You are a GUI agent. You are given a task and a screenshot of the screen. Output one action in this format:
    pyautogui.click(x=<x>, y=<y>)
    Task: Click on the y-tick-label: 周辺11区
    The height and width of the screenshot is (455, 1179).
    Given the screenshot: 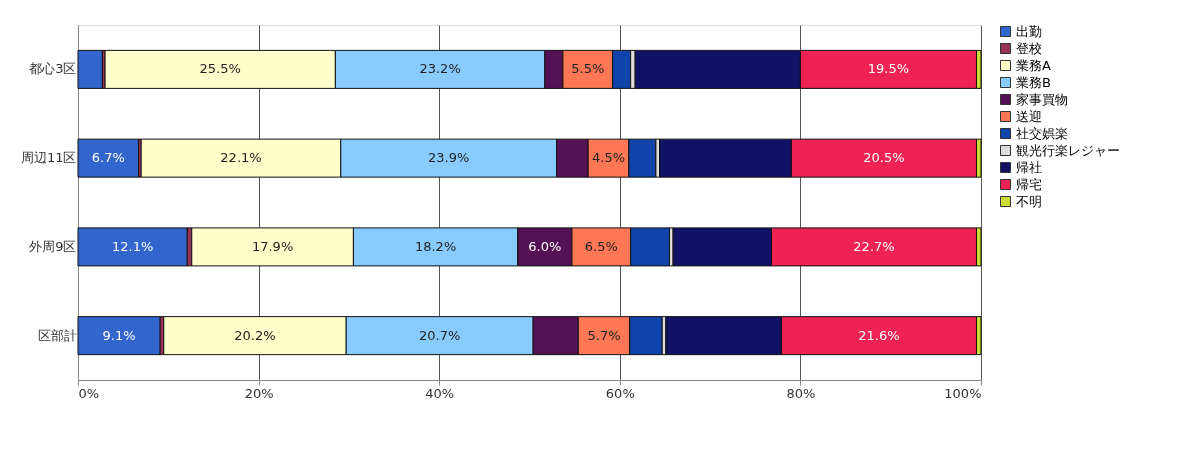 What is the action you would take?
    pyautogui.click(x=48, y=158)
    